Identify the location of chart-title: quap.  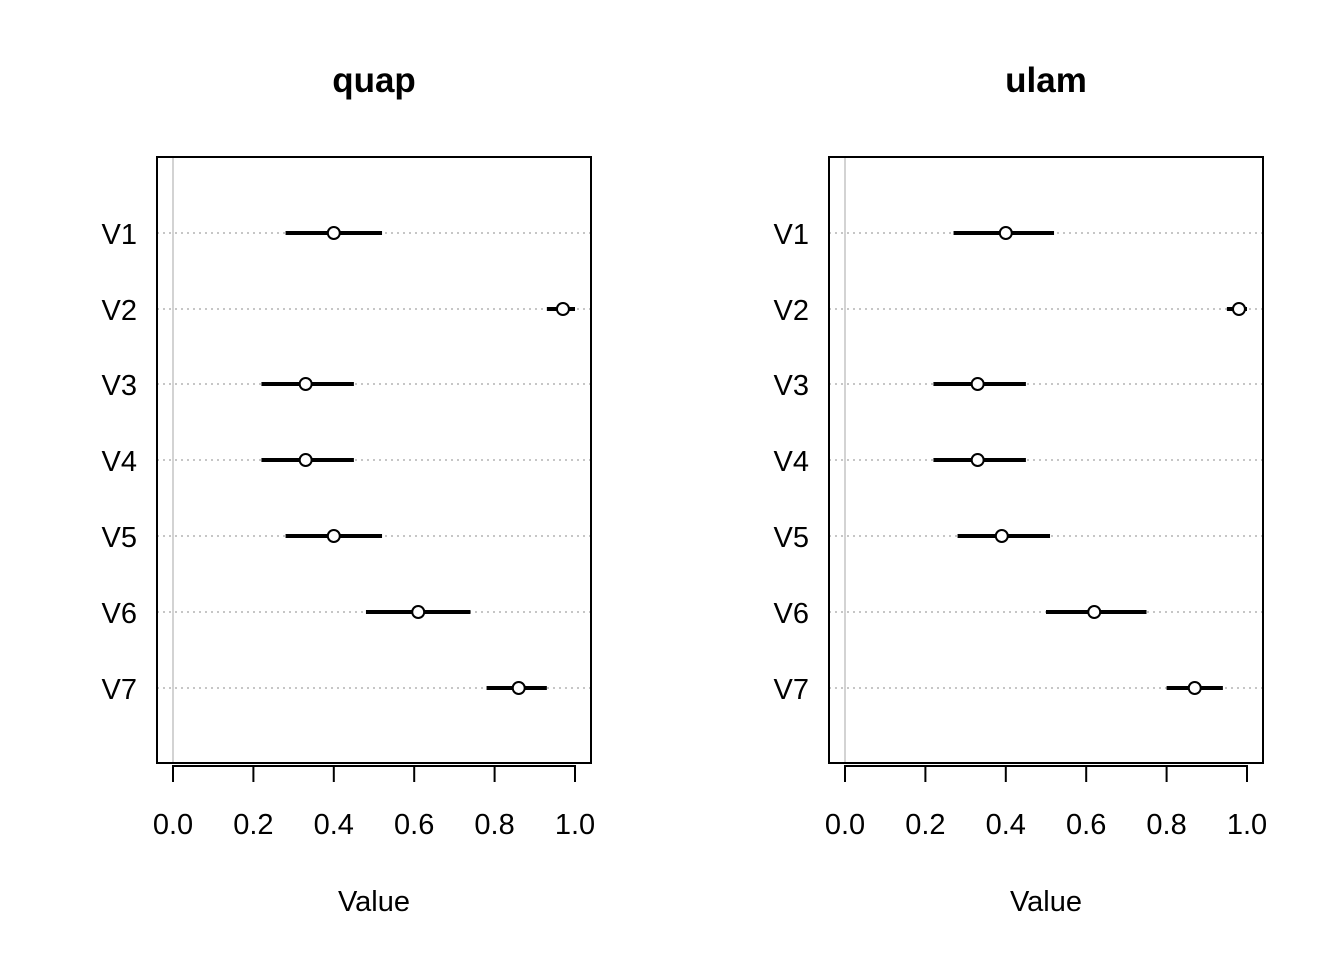
(374, 80).